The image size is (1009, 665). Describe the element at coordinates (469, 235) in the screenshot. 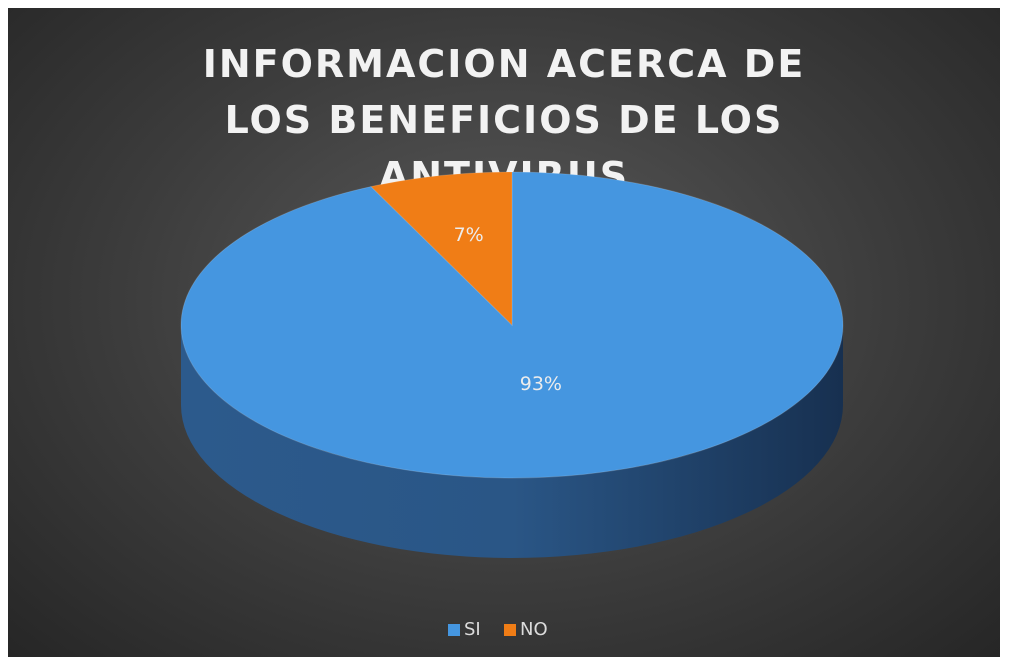

I see `data-label: 7%` at that location.